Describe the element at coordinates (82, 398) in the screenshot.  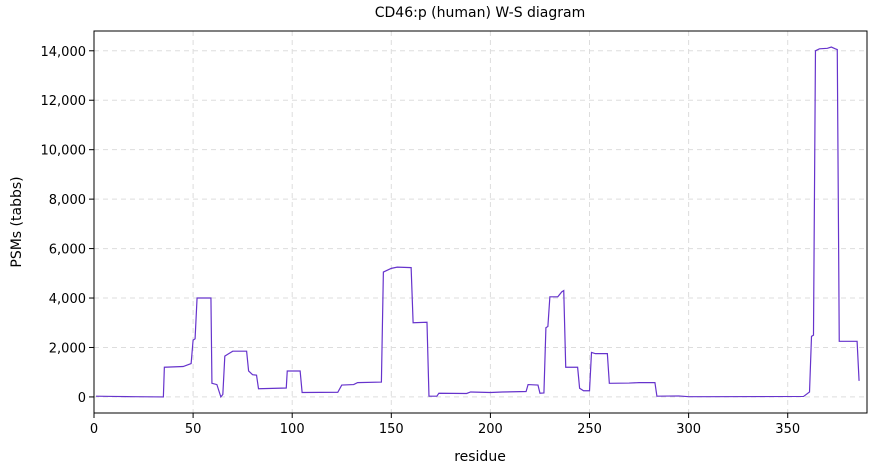
I see `y-tick-label: 0` at that location.